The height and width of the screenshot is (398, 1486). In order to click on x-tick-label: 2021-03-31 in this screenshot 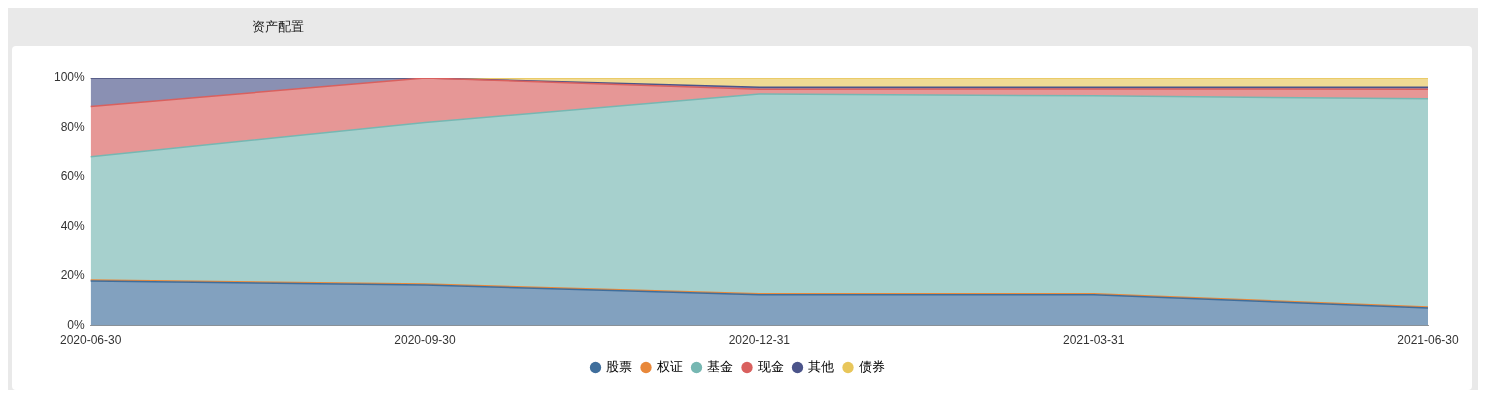, I will do `click(1093, 340)`.